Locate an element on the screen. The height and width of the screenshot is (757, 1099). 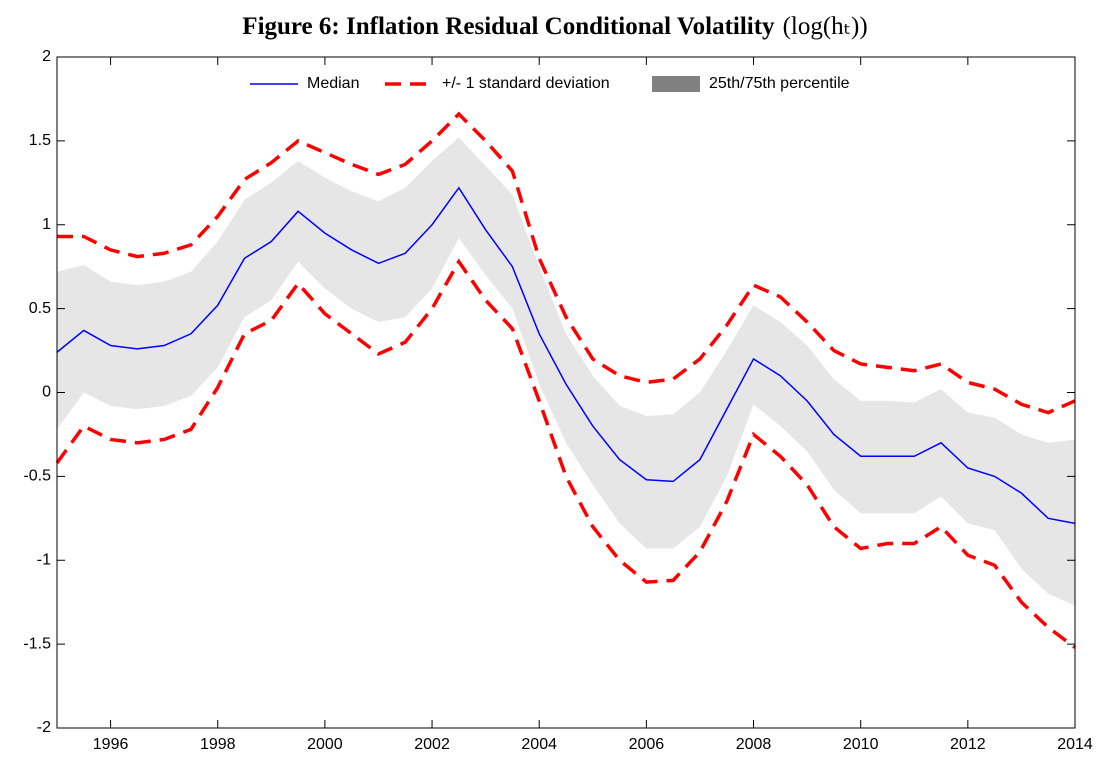
y-tick-label: -2 is located at coordinates (44, 727).